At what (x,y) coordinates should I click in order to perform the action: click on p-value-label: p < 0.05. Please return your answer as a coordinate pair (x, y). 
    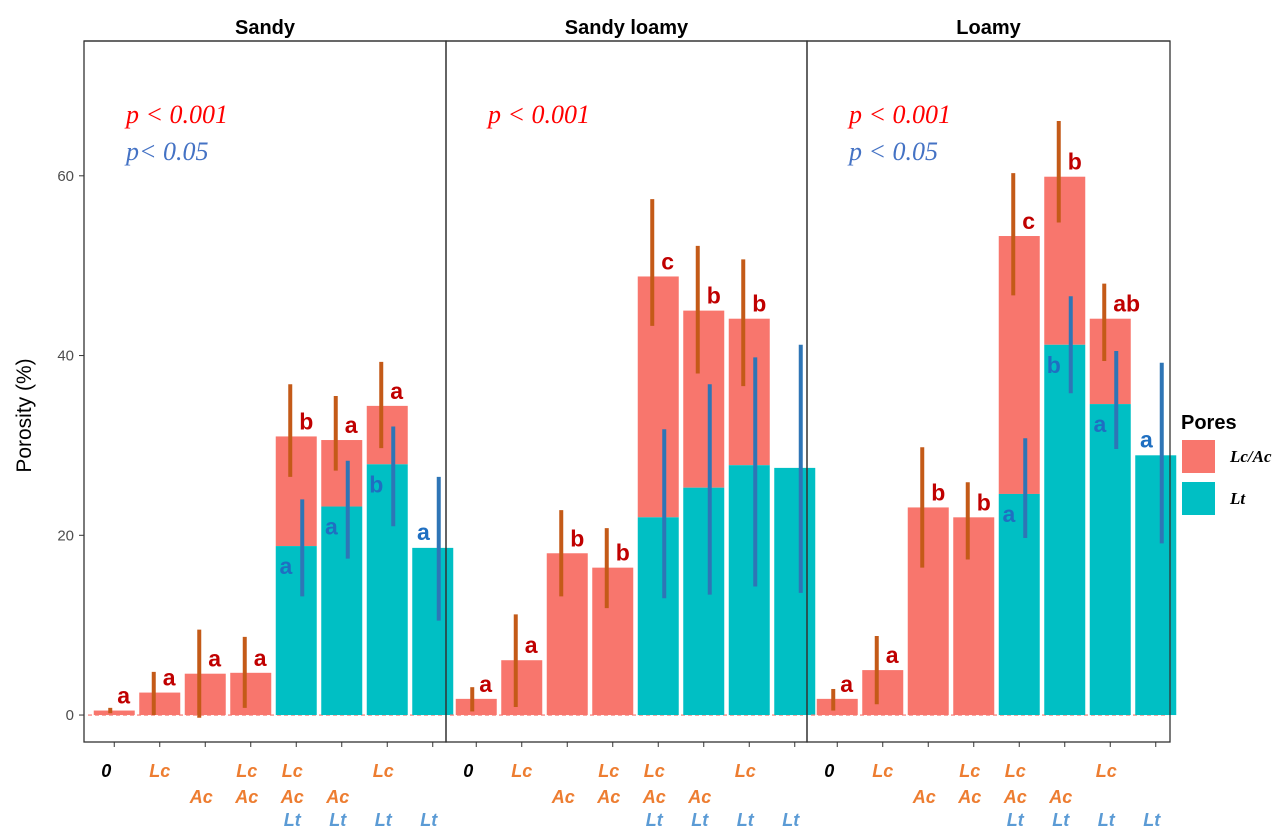
    Looking at the image, I should click on (892, 151).